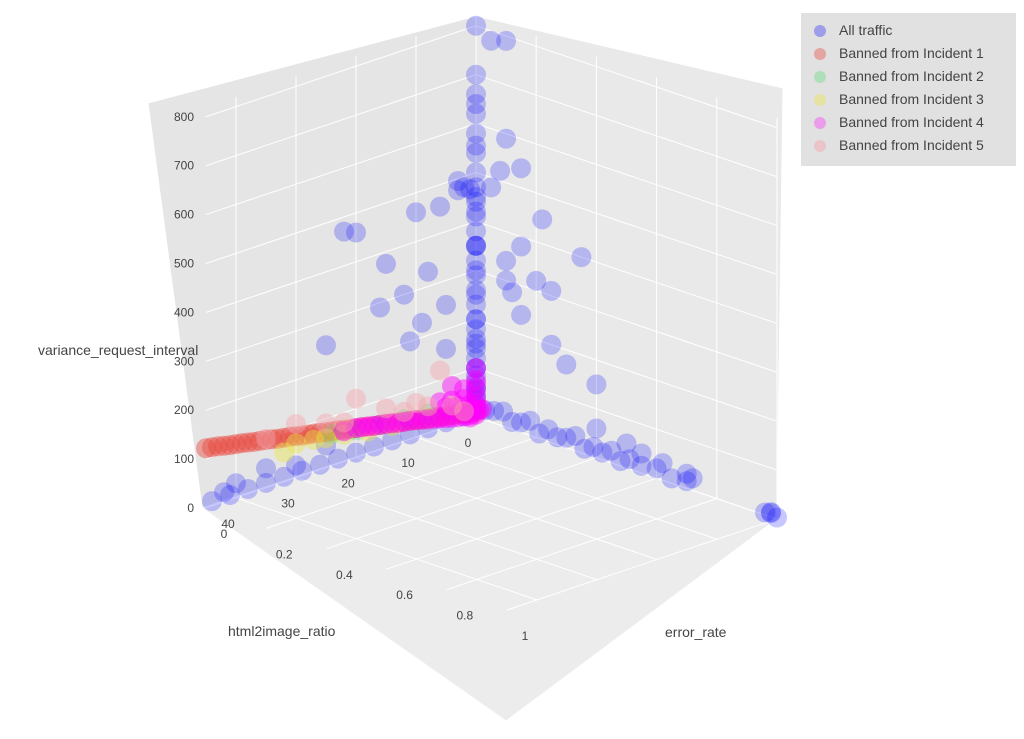 Image resolution: width=1024 pixels, height=739 pixels. What do you see at coordinates (525, 636) in the screenshot?
I see `y-tick-label: 1` at bounding box center [525, 636].